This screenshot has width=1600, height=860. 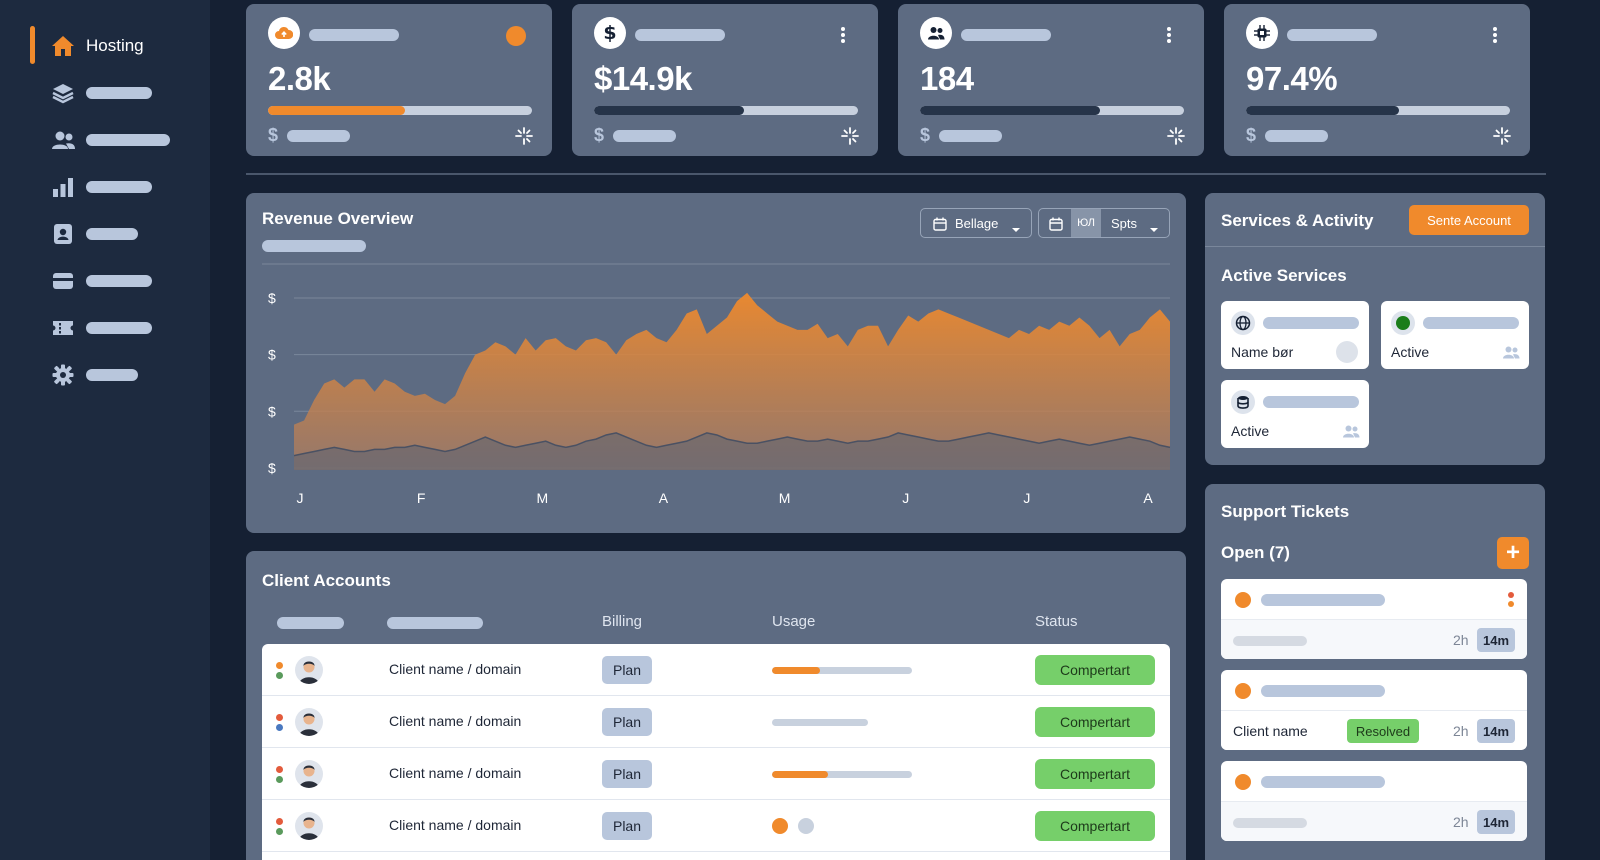 I want to click on open-tickets-count: Open (7), so click(x=1255, y=552).